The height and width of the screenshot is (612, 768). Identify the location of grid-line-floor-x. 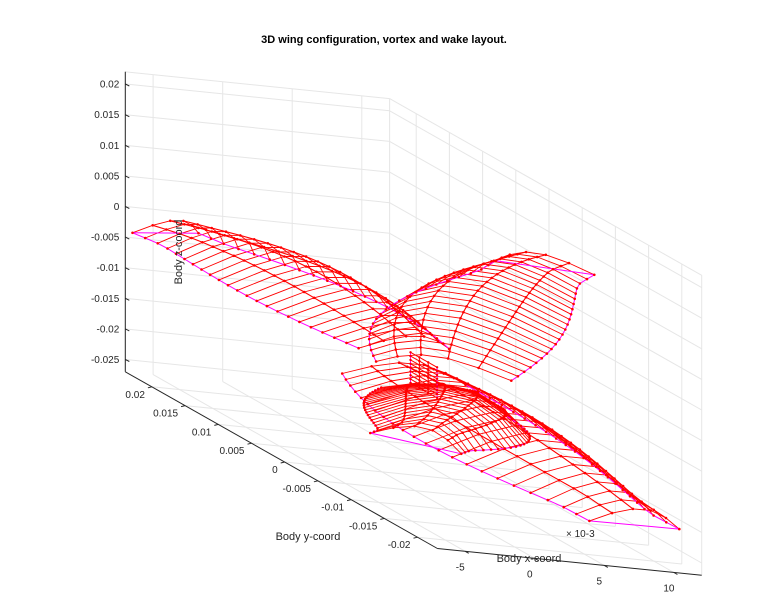
(379, 470).